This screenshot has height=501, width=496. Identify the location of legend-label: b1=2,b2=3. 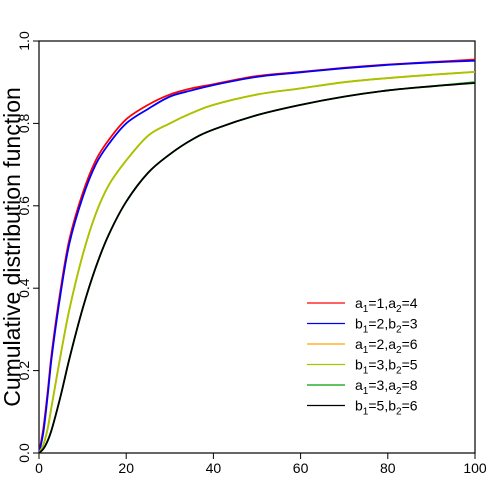
(386, 326).